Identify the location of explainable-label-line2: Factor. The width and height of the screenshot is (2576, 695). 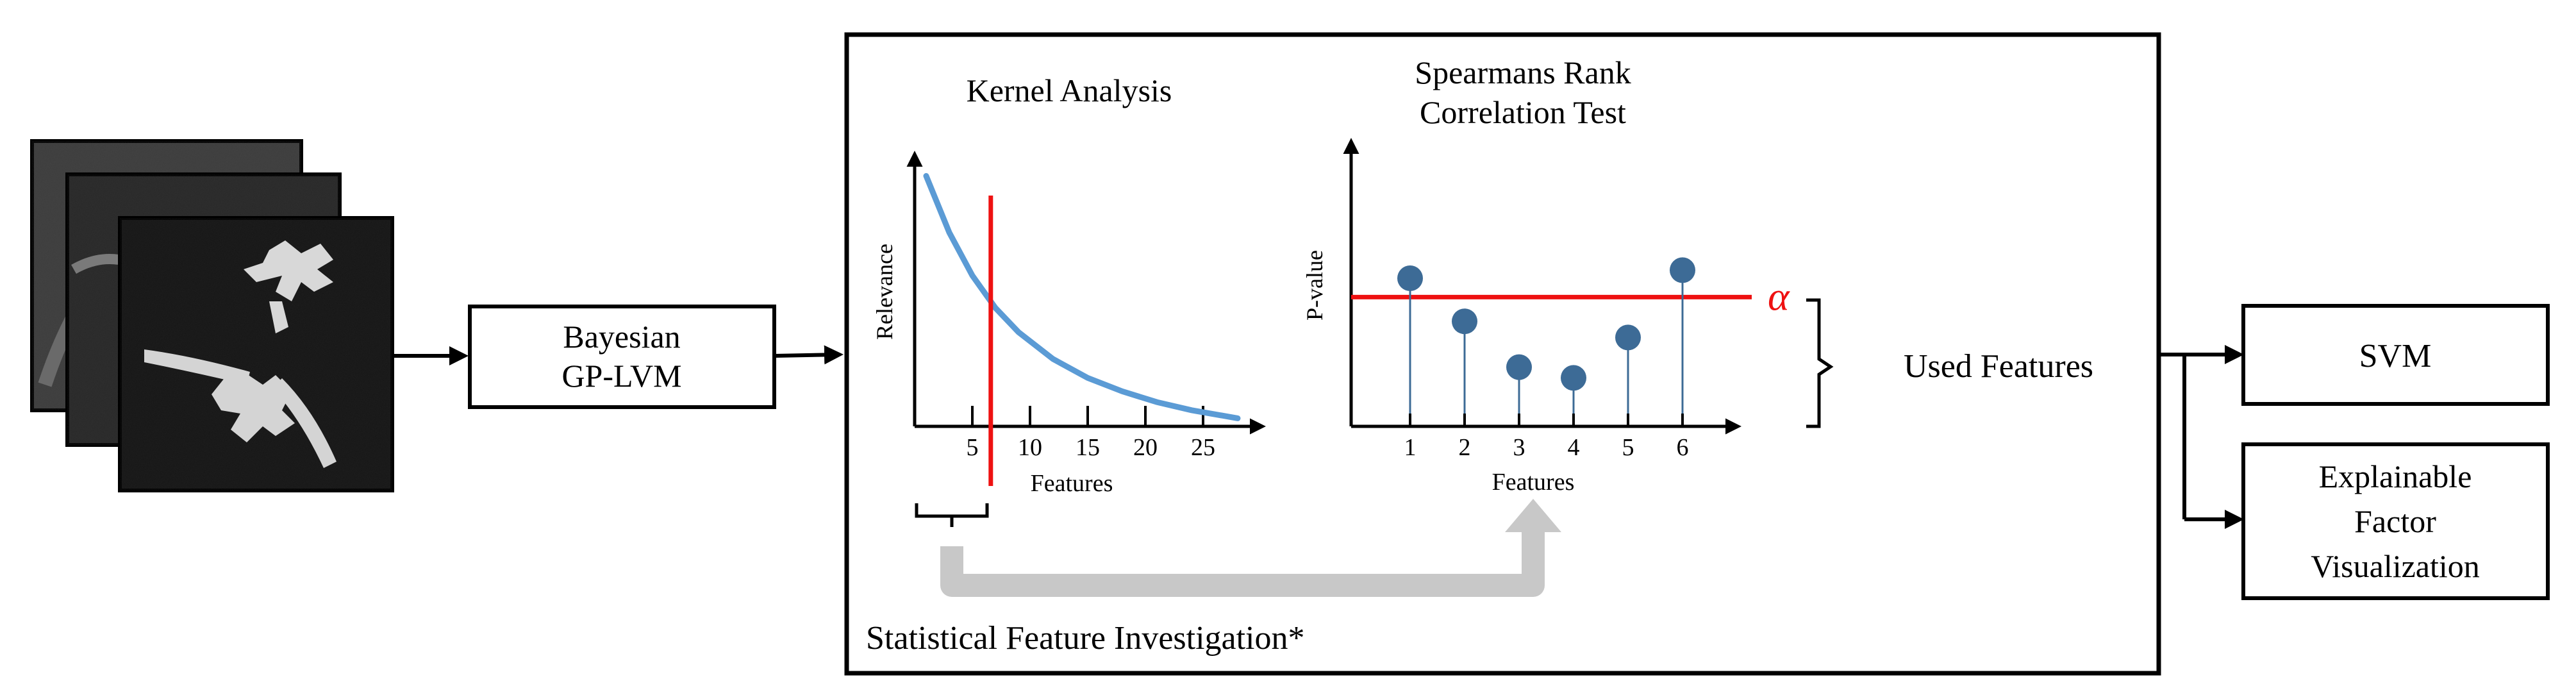
(2395, 521).